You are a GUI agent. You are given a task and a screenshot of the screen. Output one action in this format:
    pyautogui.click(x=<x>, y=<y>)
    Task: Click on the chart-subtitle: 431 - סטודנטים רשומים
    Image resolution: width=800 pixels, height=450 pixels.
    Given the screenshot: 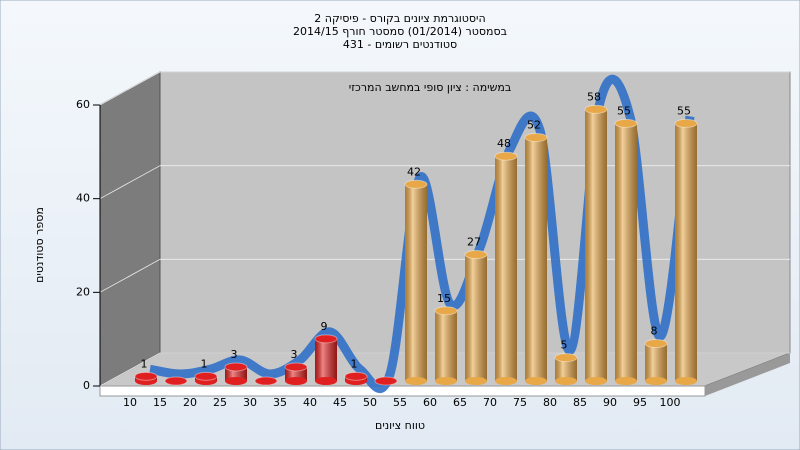 What is the action you would take?
    pyautogui.click(x=400, y=44)
    